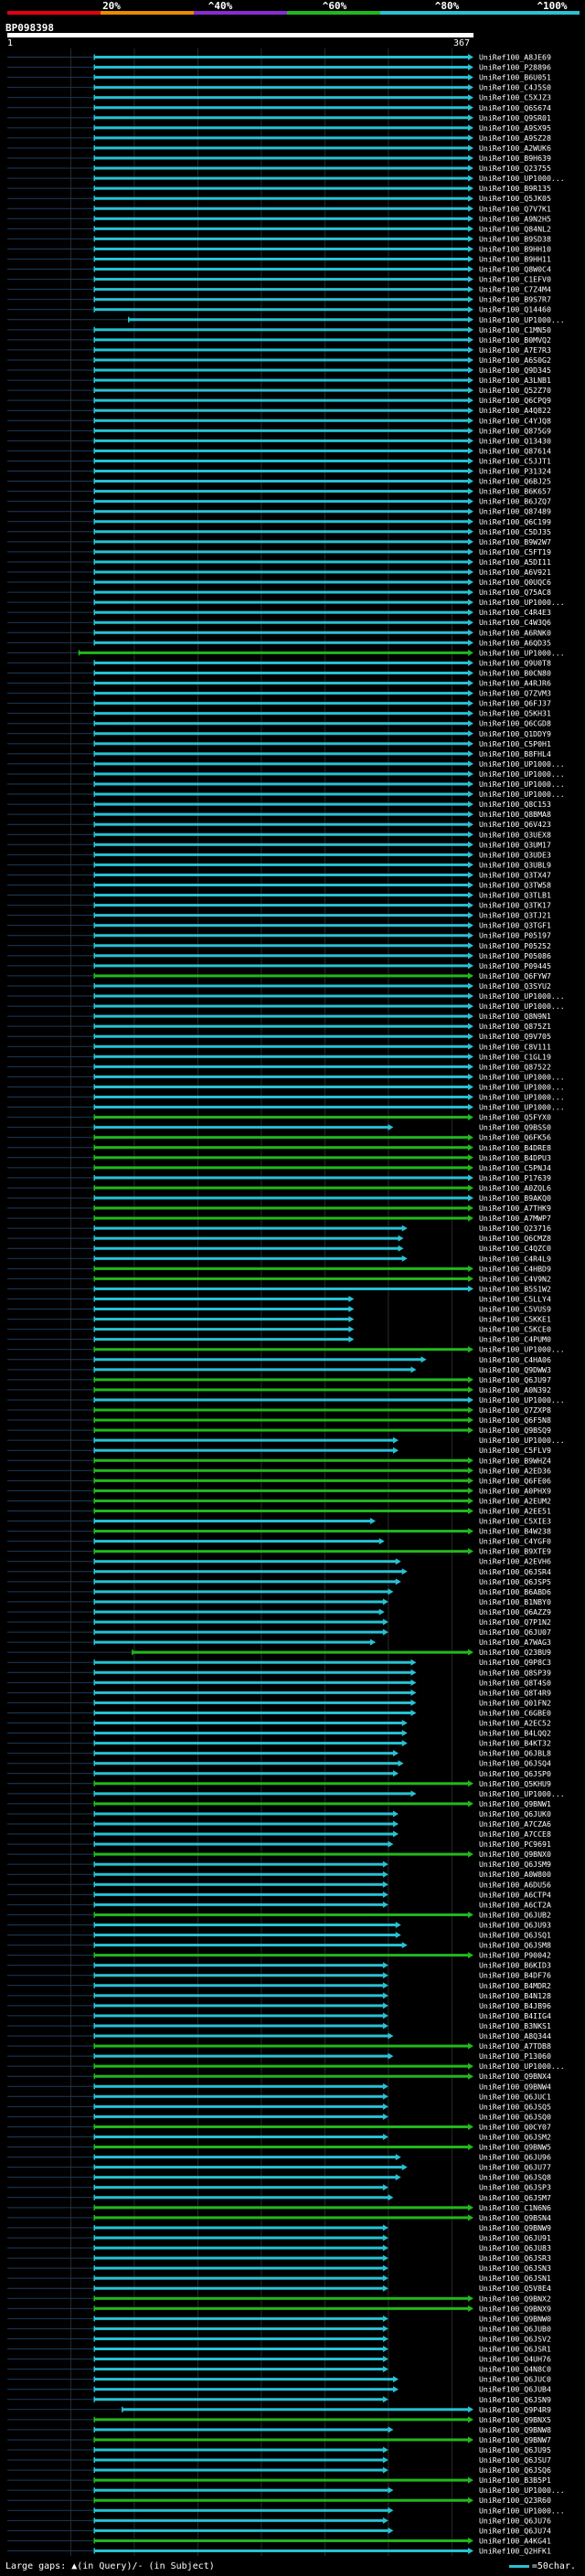 The width and height of the screenshot is (585, 2576). I want to click on hit-label: UniRef100_Q3TLB1, so click(515, 895).